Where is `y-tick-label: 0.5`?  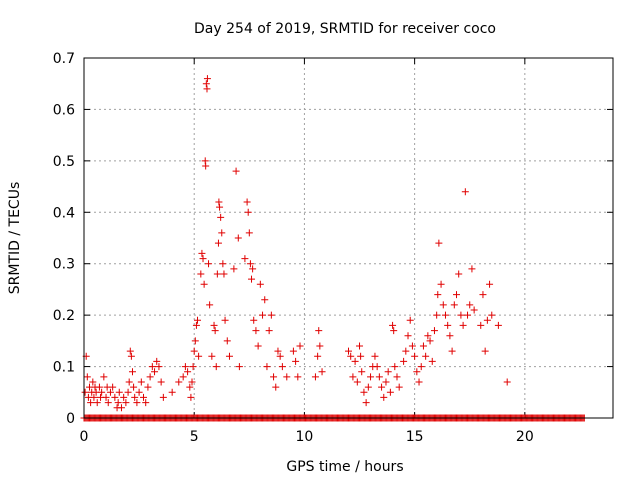
y-tick-label: 0.5 is located at coordinates (64, 162).